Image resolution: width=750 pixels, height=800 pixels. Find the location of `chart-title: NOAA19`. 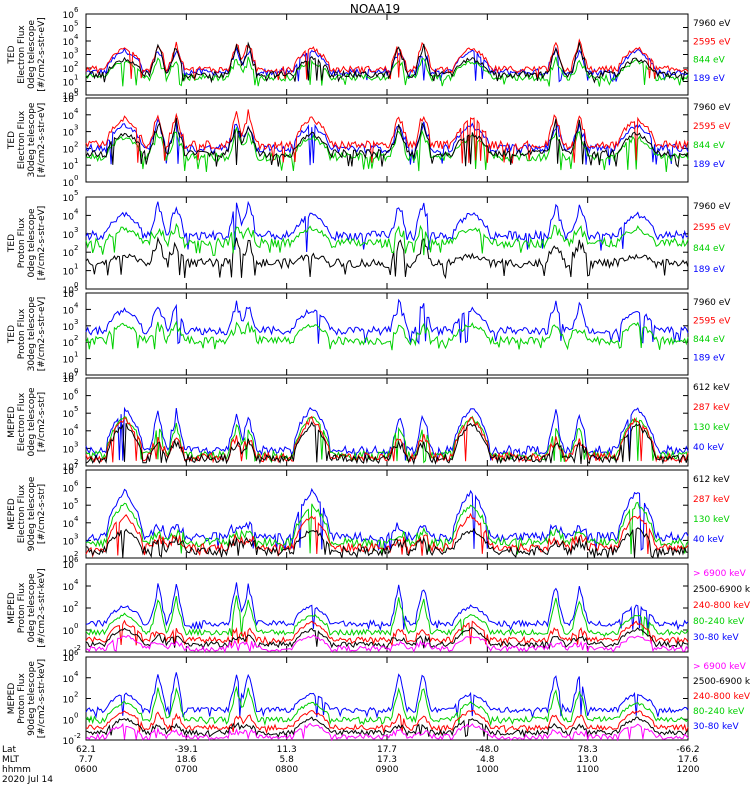

chart-title: NOAA19 is located at coordinates (375, 9).